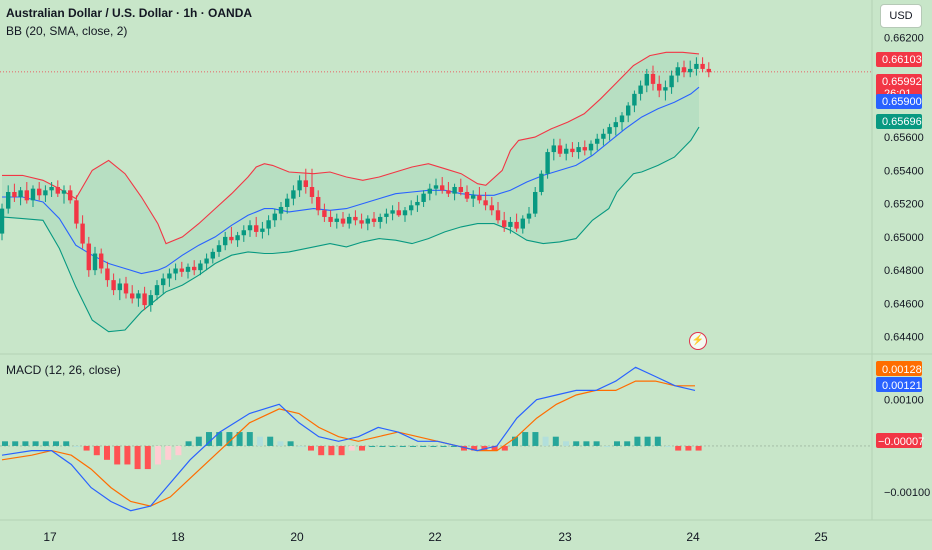 This screenshot has height=550, width=932. Describe the element at coordinates (902, 370) in the screenshot. I see `macd-badge-label: 0.00128` at that location.